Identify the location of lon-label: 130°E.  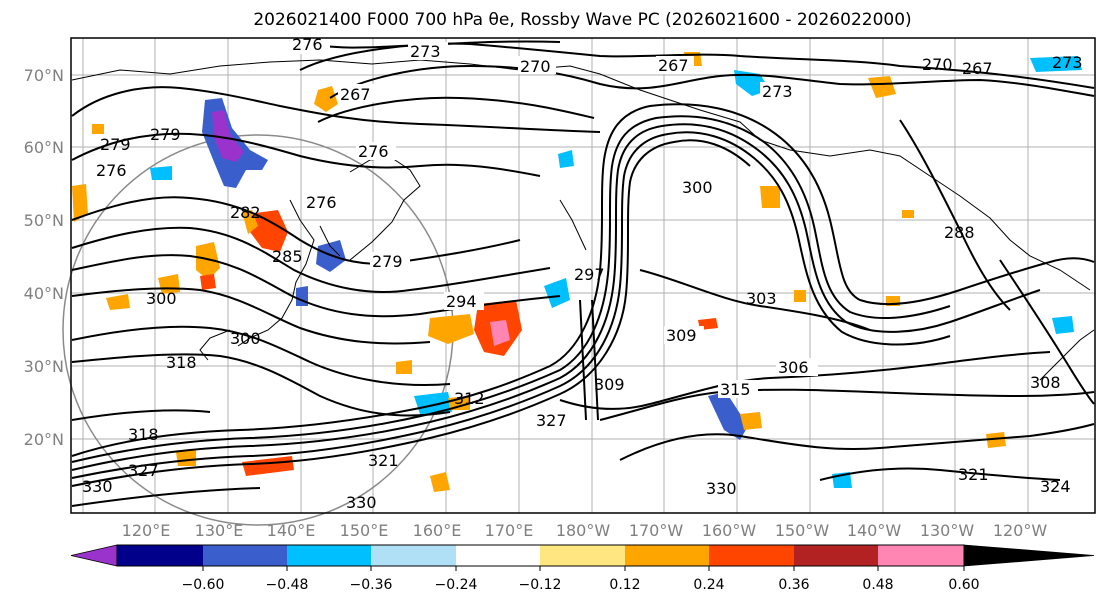
(219, 530).